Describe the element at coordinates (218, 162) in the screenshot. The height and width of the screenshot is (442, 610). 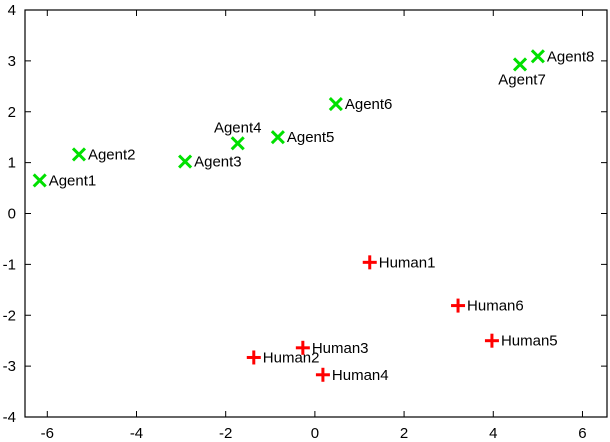
I see `point-label: Agent3` at that location.